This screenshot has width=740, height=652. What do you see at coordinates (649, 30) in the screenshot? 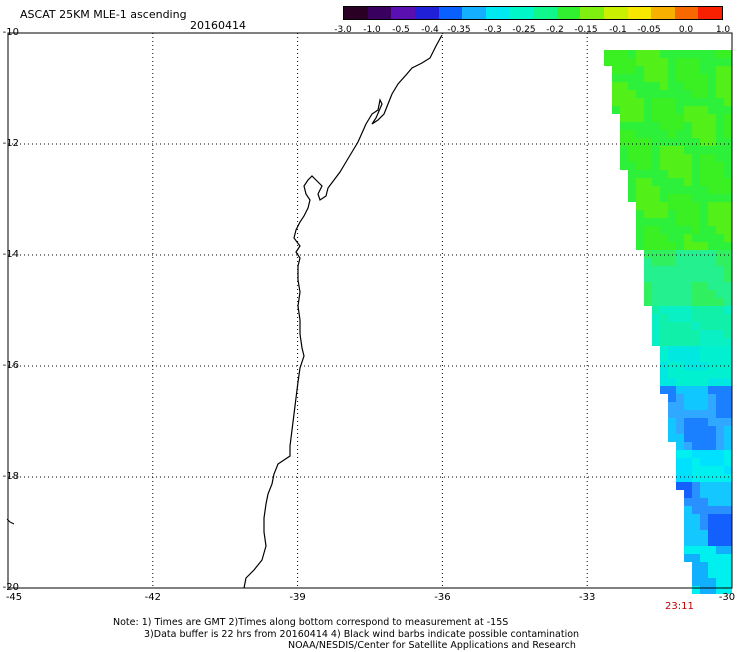
I see `colorbar-tick-label: -0.05` at bounding box center [649, 30].